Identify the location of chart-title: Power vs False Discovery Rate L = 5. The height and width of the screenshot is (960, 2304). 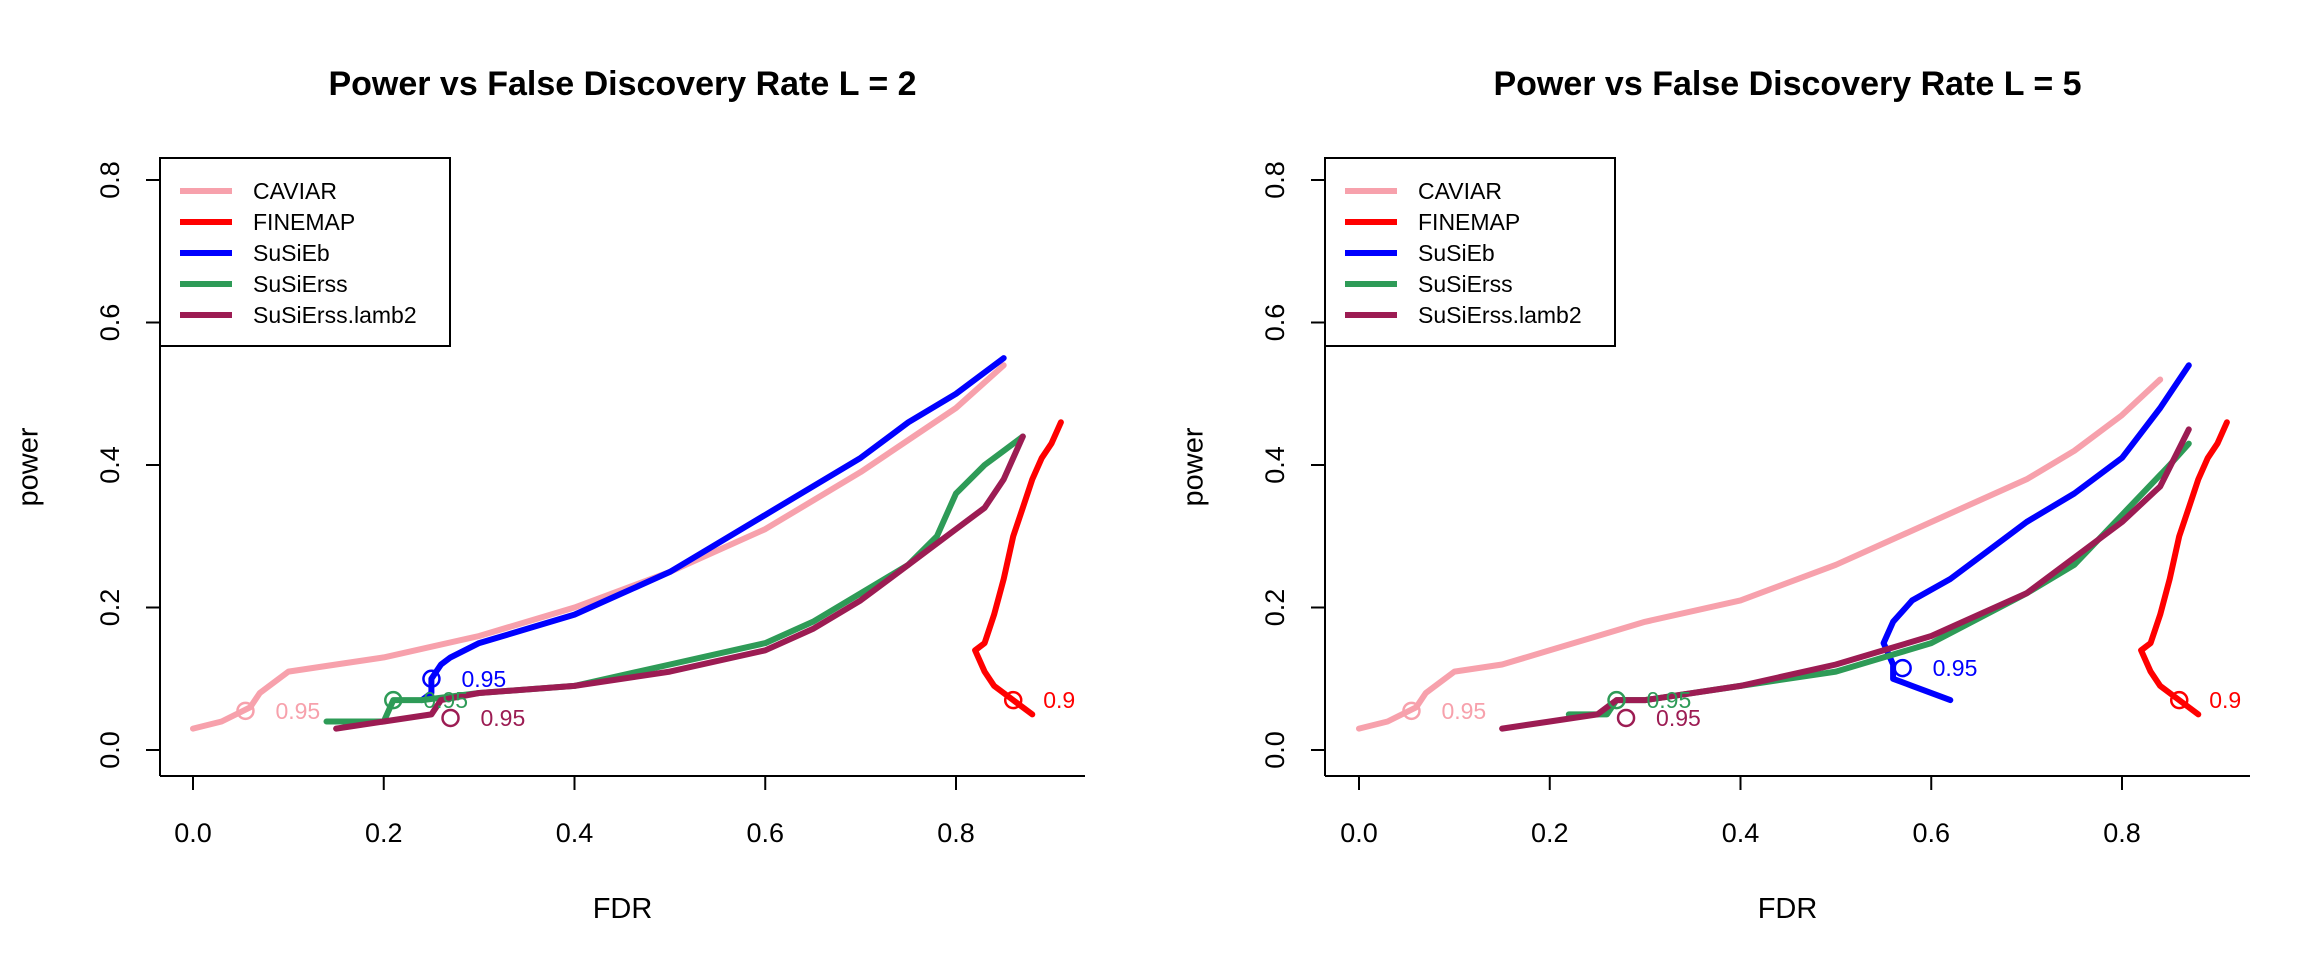
(1787, 84).